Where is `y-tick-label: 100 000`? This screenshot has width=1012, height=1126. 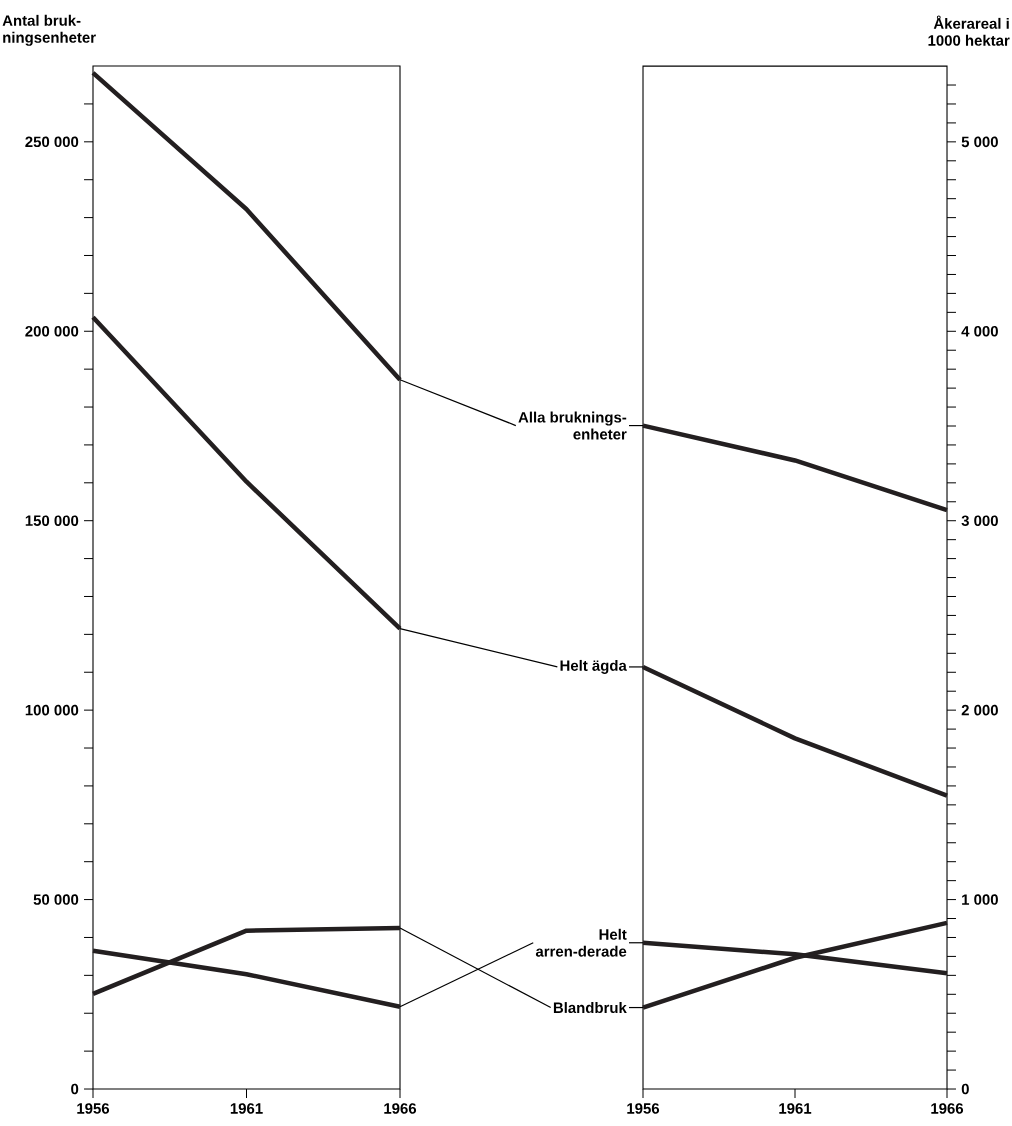
y-tick-label: 100 000 is located at coordinates (52, 710).